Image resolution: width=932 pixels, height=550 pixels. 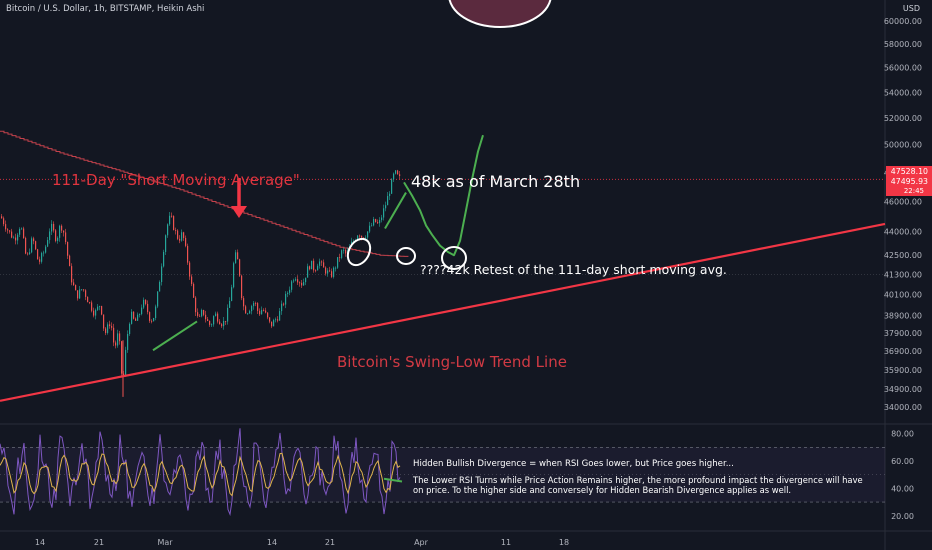 What do you see at coordinates (272, 542) in the screenshot?
I see `time-tick-label: 14` at bounding box center [272, 542].